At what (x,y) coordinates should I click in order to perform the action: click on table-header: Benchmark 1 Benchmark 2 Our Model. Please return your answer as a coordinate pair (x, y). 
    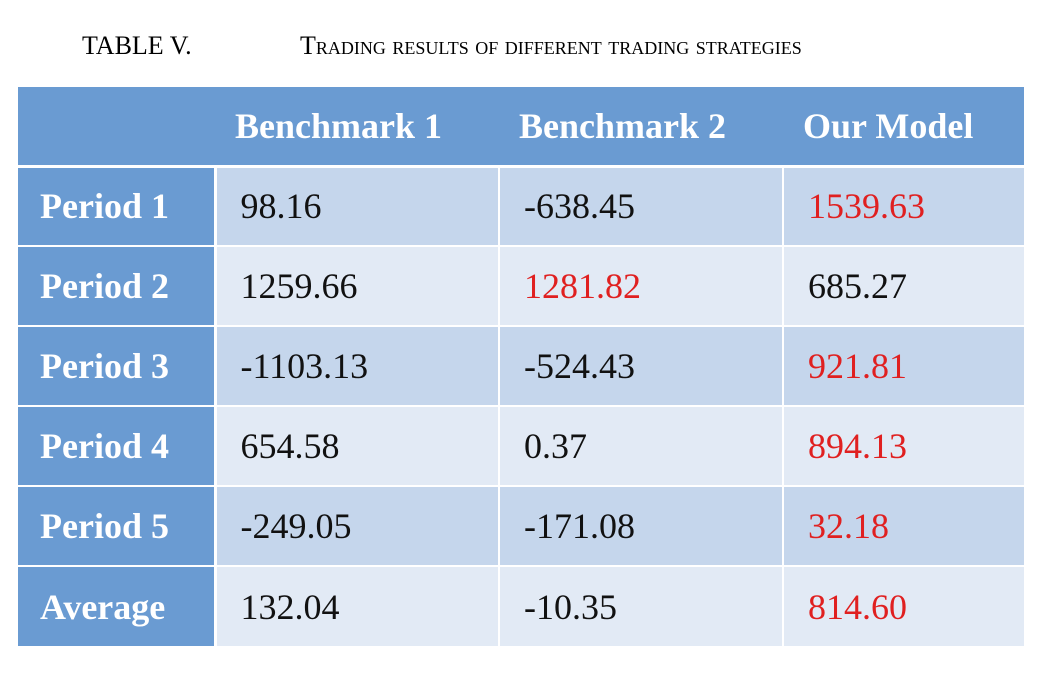
    Looking at the image, I should click on (521, 127).